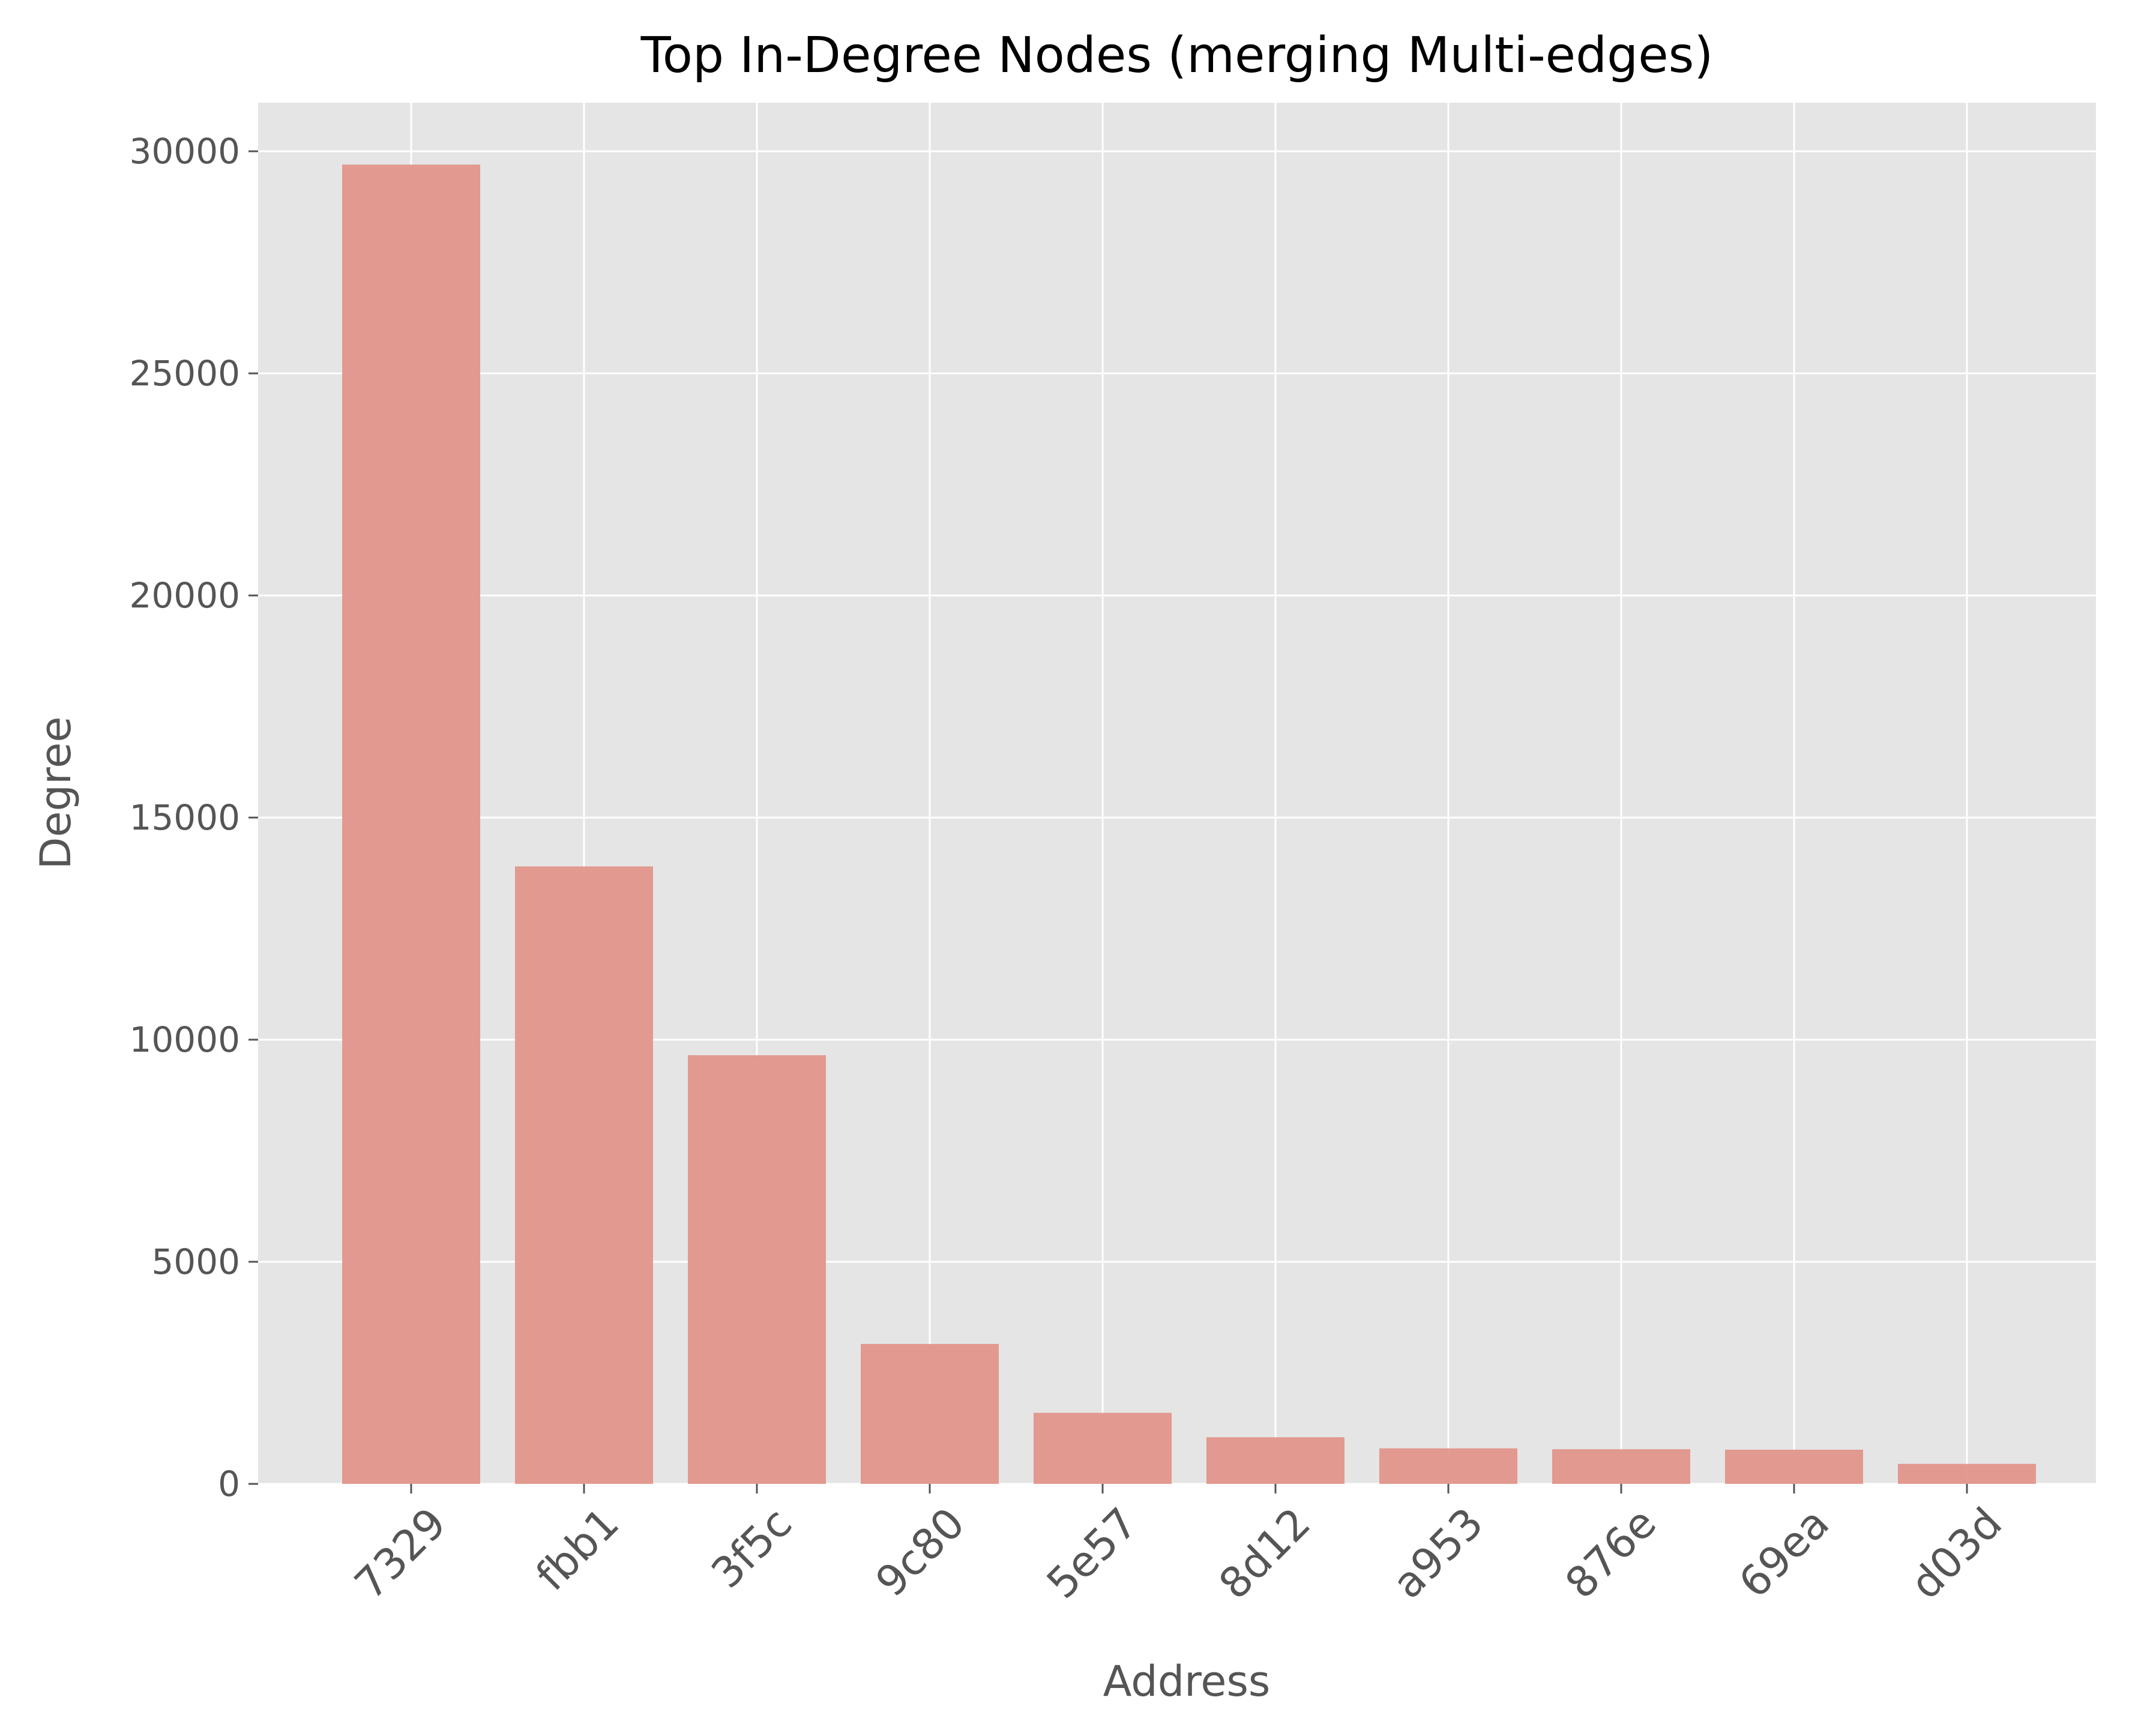 The image size is (2150, 1736). I want to click on bar-69ea, so click(1794, 1467).